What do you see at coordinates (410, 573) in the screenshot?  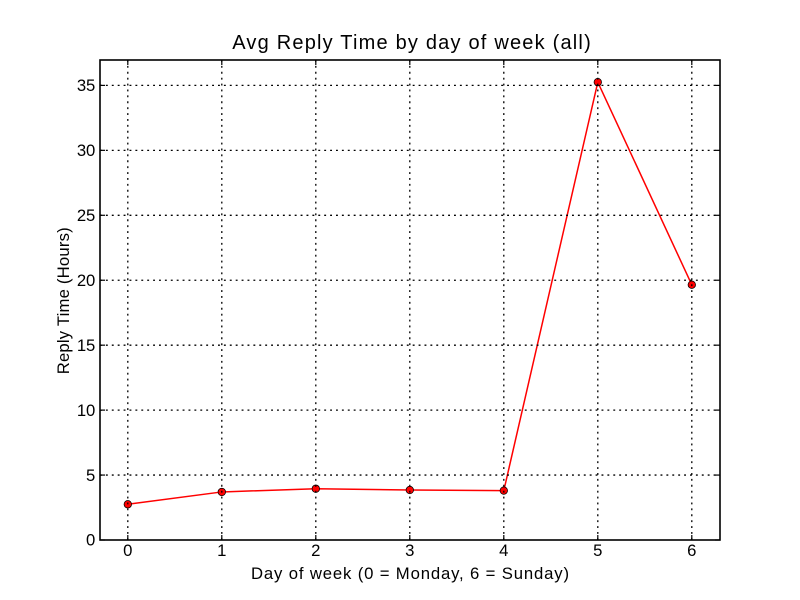 I see `svg-text:Day of week (0 = Monday, 6 = S: Day of week (0 = Monday, 6 = Sunday)` at bounding box center [410, 573].